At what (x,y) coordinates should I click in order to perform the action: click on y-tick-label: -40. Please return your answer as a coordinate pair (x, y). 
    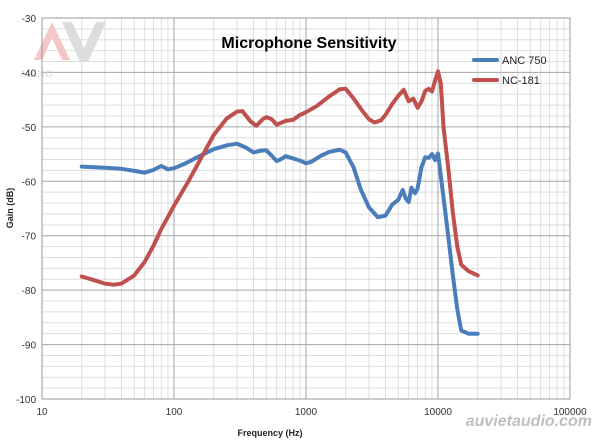
    Looking at the image, I should click on (29, 73).